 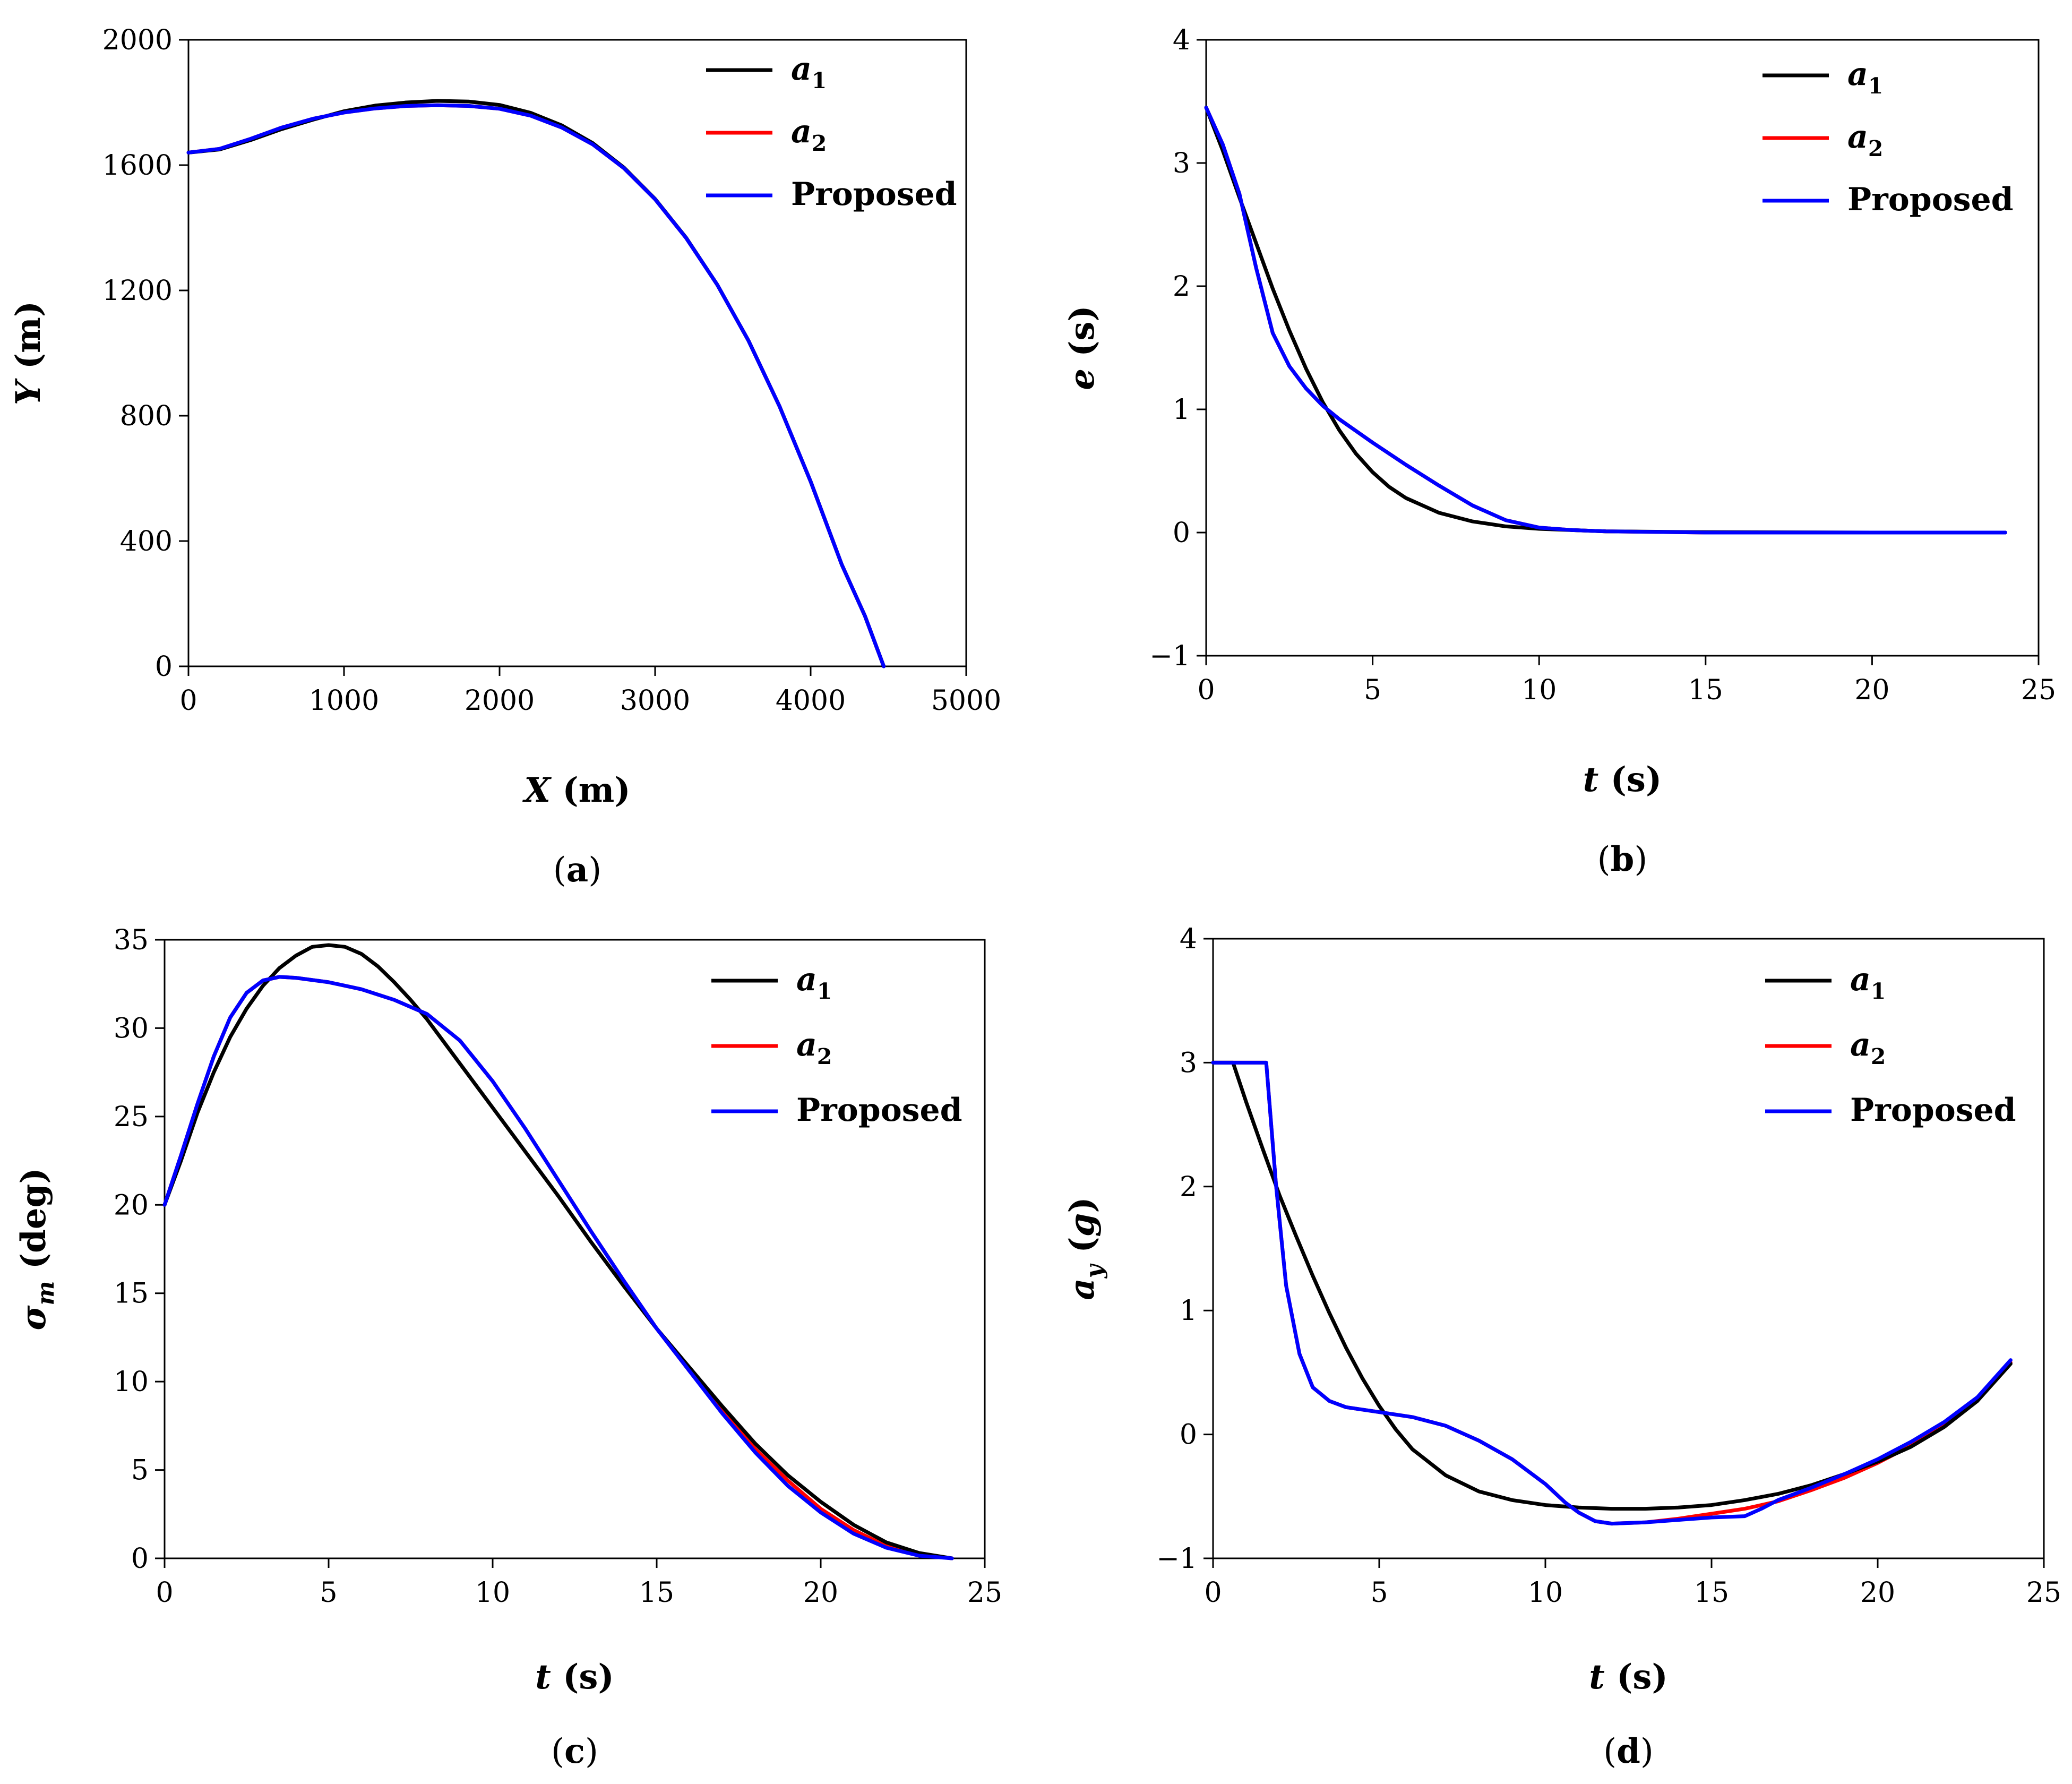 I want to click on x-tick-label: 5000, so click(x=966, y=701).